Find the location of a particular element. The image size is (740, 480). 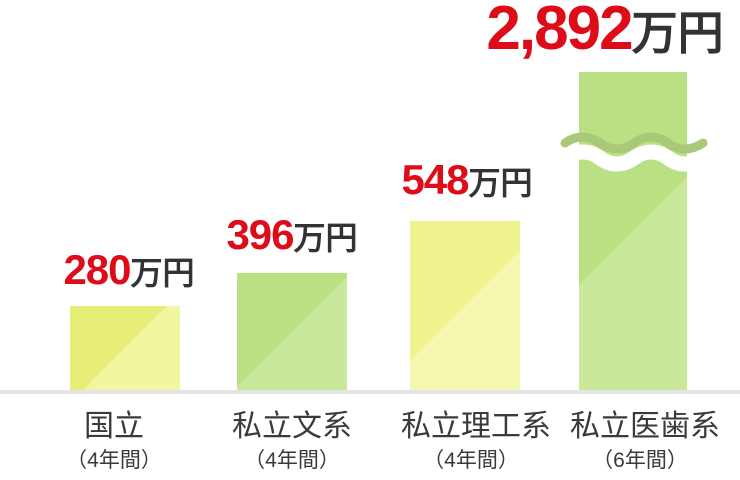

value-number: 2,892 is located at coordinates (559, 31).